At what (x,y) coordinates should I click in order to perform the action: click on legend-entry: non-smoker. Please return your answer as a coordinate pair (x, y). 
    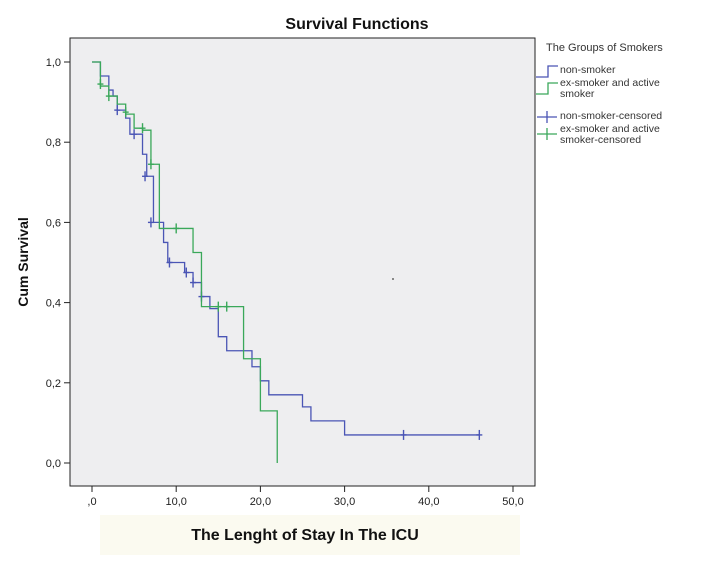
    Looking at the image, I should click on (576, 71).